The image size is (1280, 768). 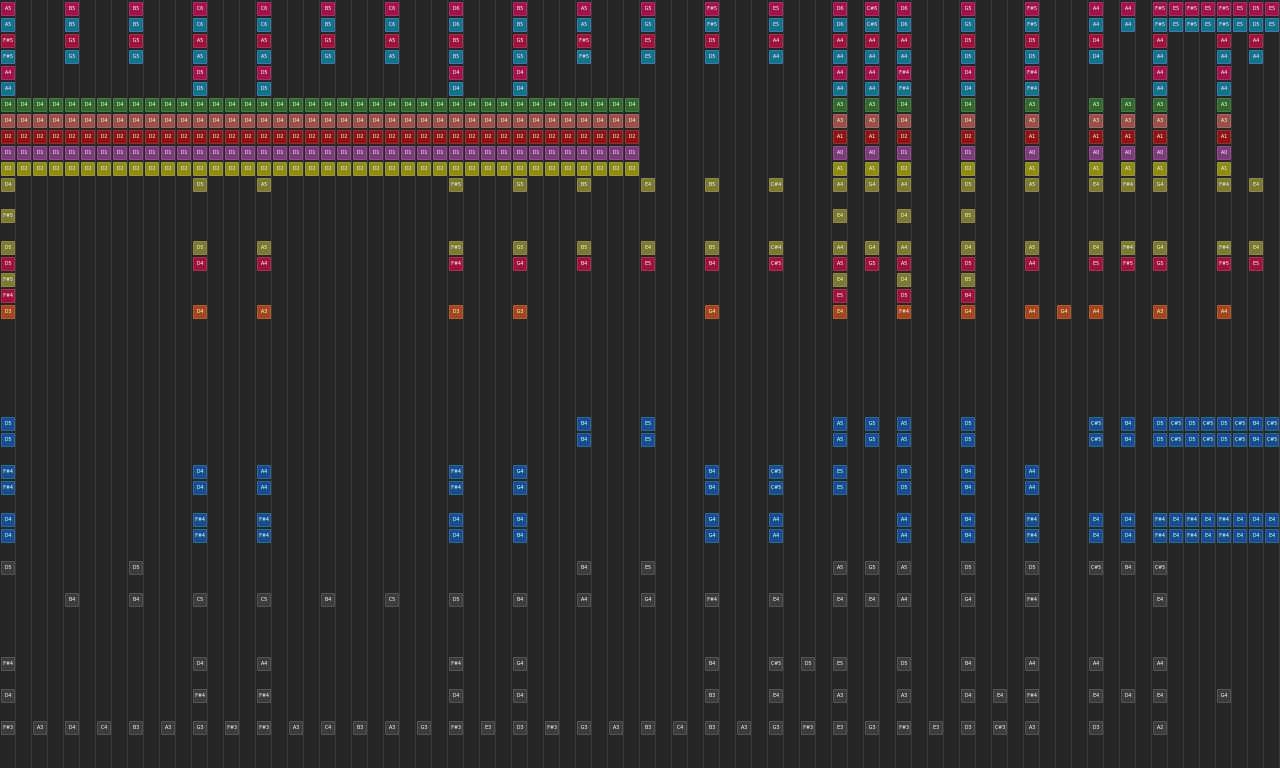 What do you see at coordinates (520, 312) in the screenshot?
I see `note-block: G3` at bounding box center [520, 312].